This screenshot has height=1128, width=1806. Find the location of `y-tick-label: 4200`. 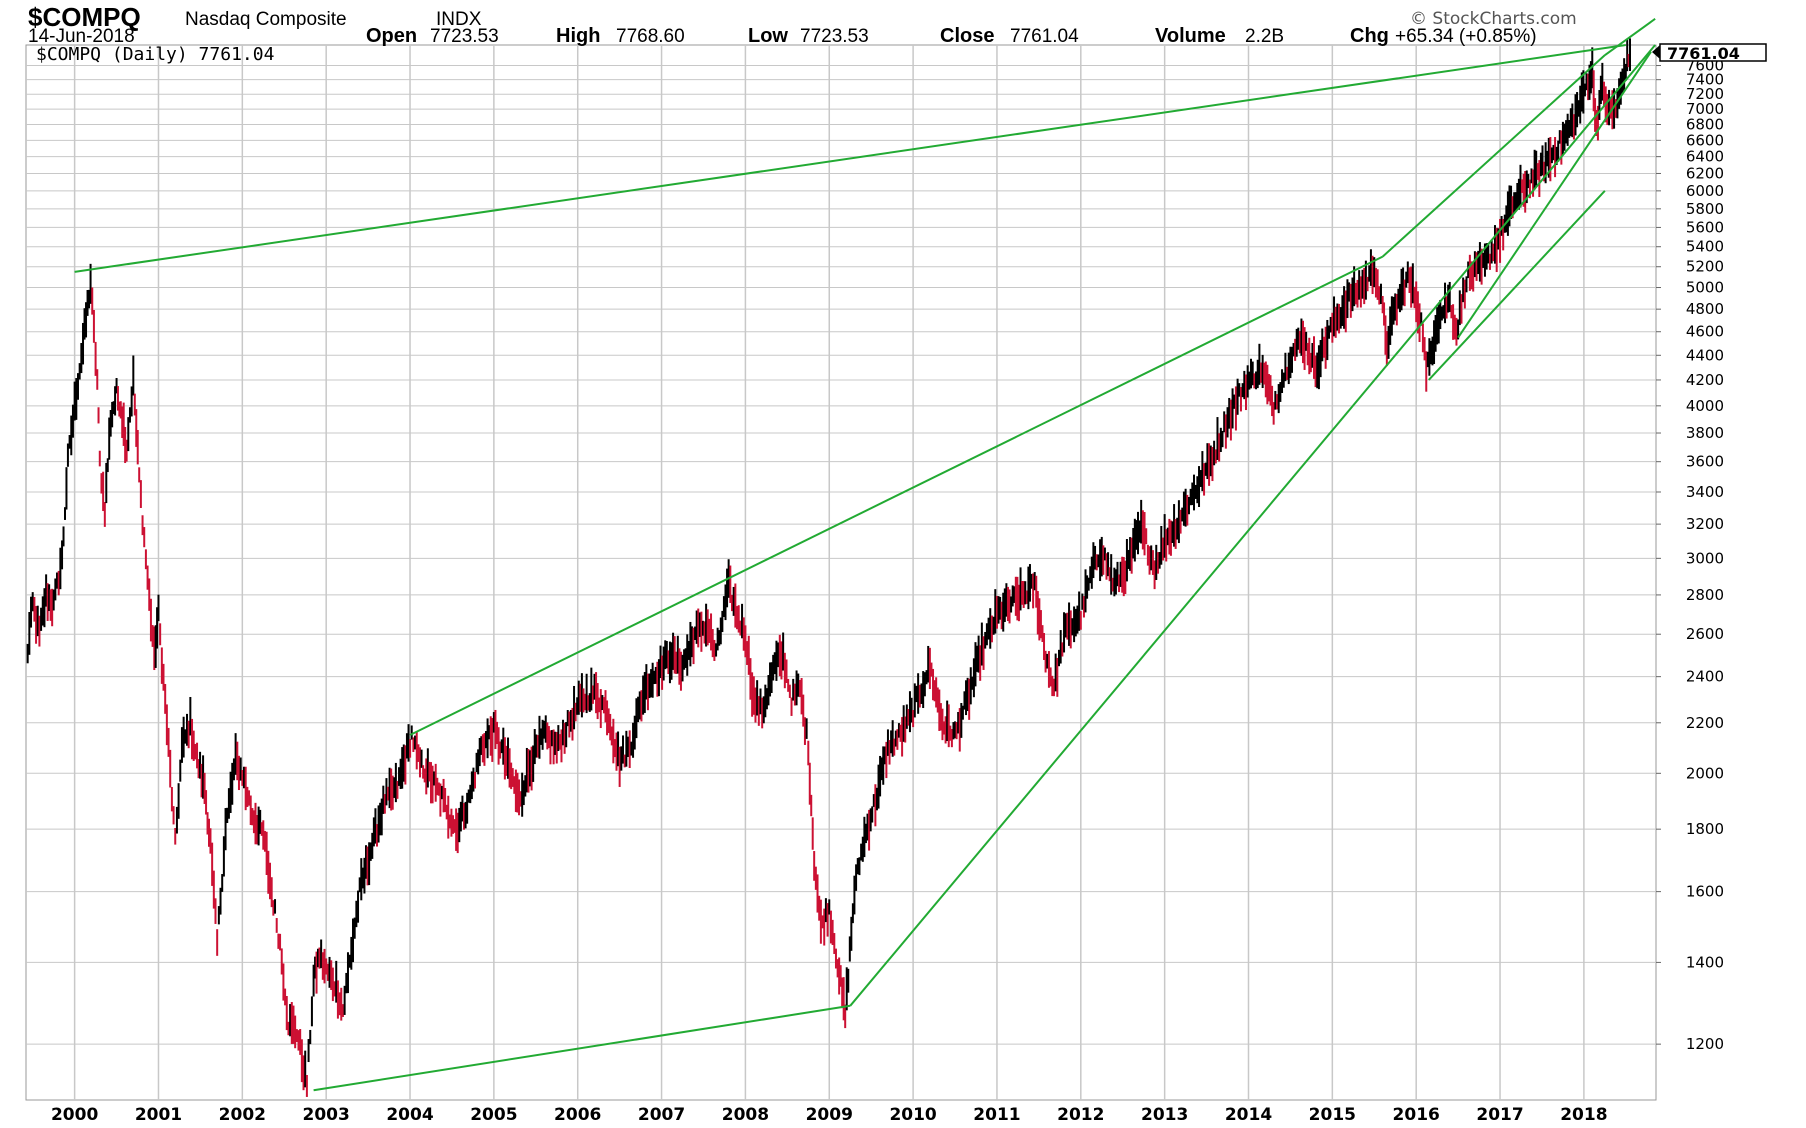

y-tick-label: 4200 is located at coordinates (1705, 380).